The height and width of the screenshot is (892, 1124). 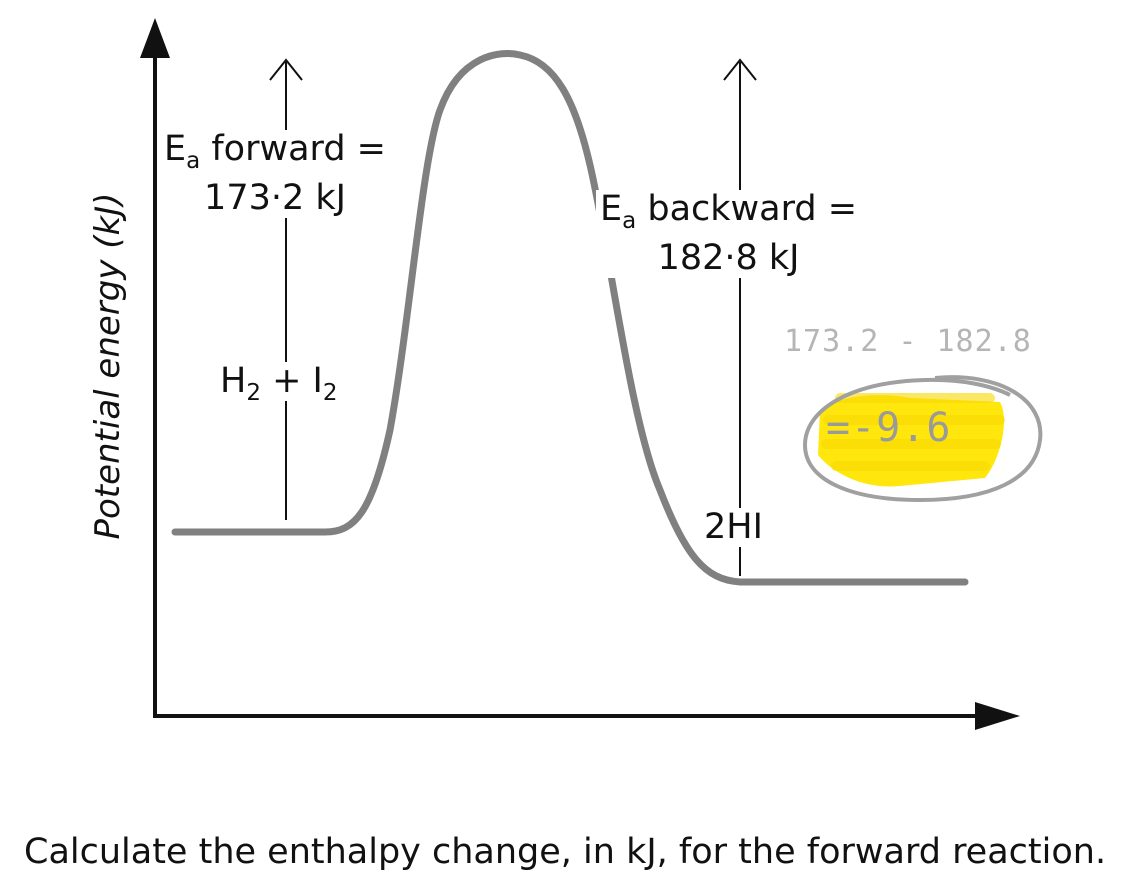 What do you see at coordinates (889, 428) in the screenshot?
I see `handwritten-answer: =-9.6` at bounding box center [889, 428].